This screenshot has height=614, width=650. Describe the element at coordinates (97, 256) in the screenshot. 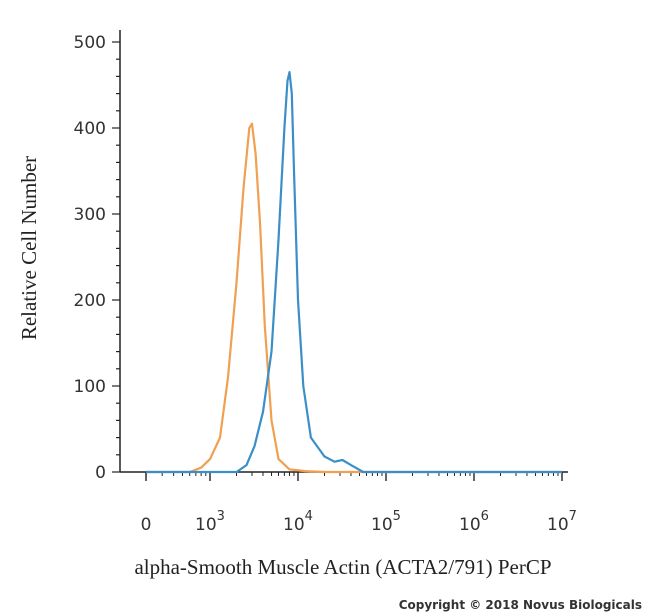

I see `y-axis: 0 100 200 300 400 500` at that location.